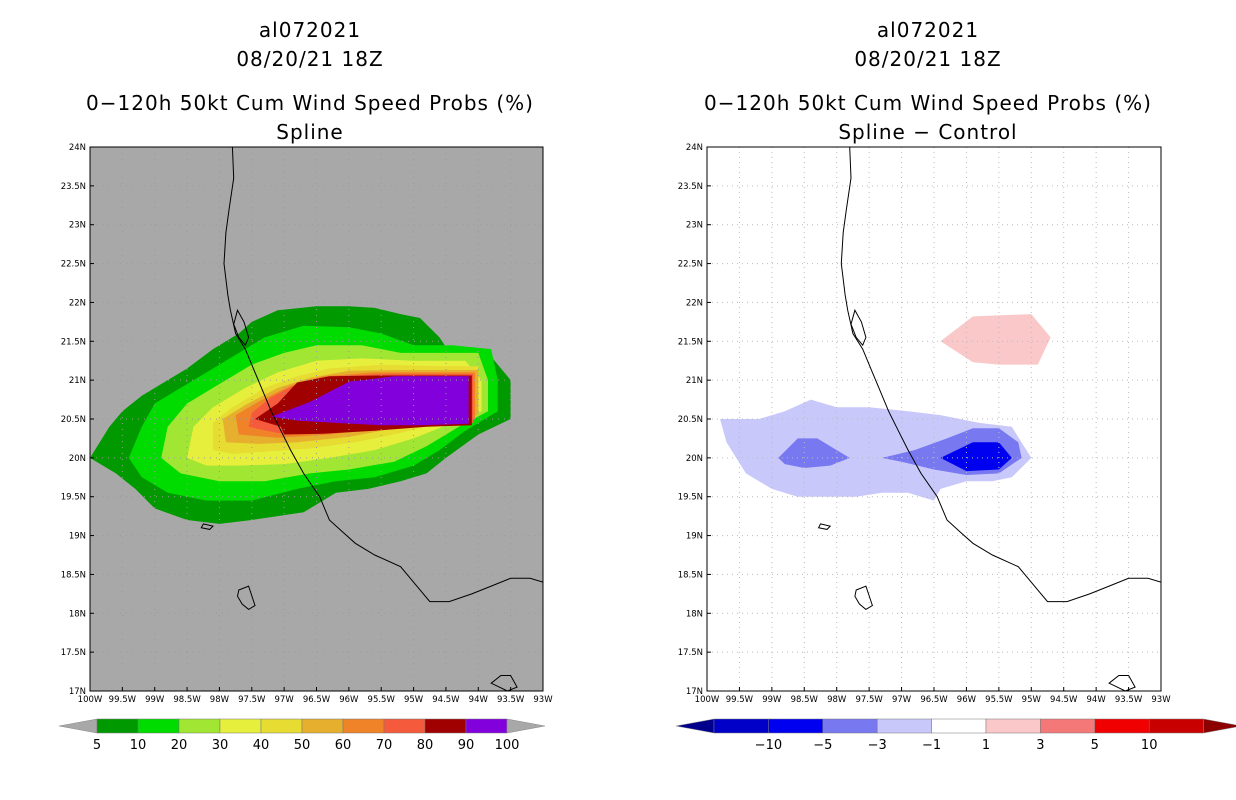 This screenshot has height=800, width=1236. I want to click on colorbar-label: 20, so click(179, 745).